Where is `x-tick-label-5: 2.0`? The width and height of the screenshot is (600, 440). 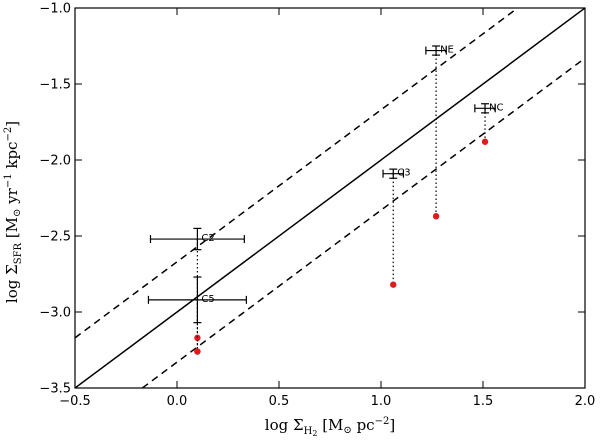
x-tick-label-5: 2.0 is located at coordinates (585, 401).